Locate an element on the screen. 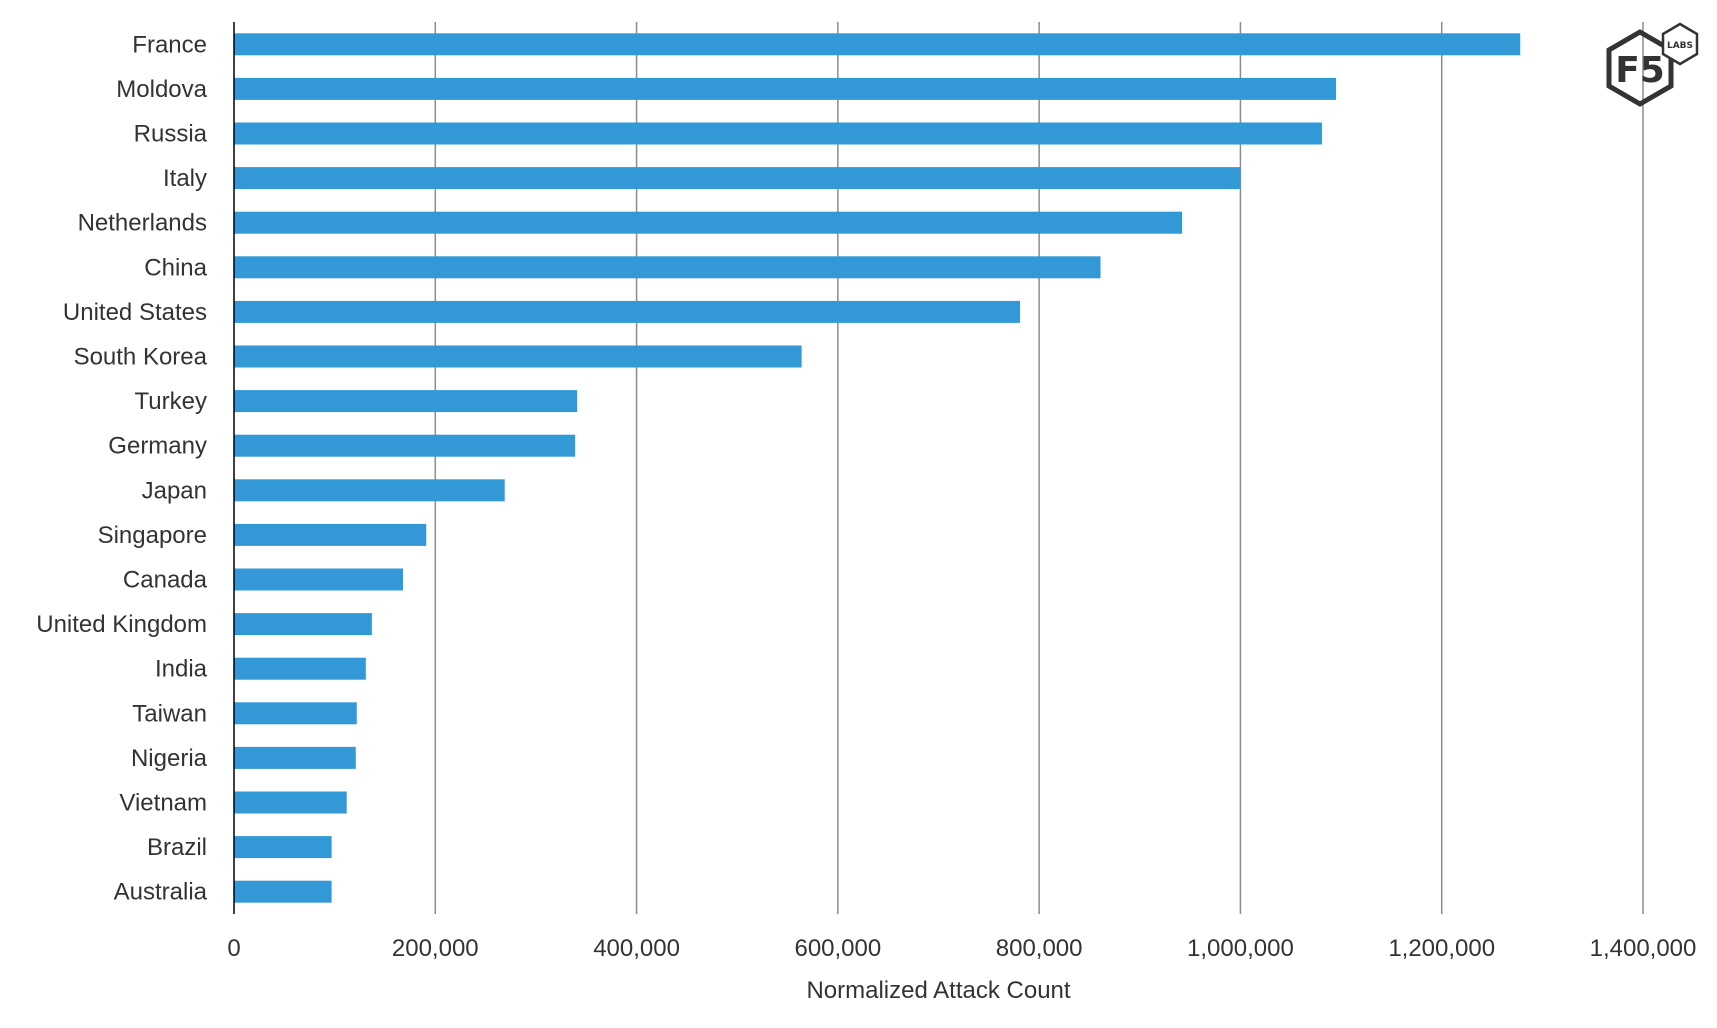 Image resolution: width=1717 pixels, height=1028 pixels. category-label: Turkey is located at coordinates (171, 401).